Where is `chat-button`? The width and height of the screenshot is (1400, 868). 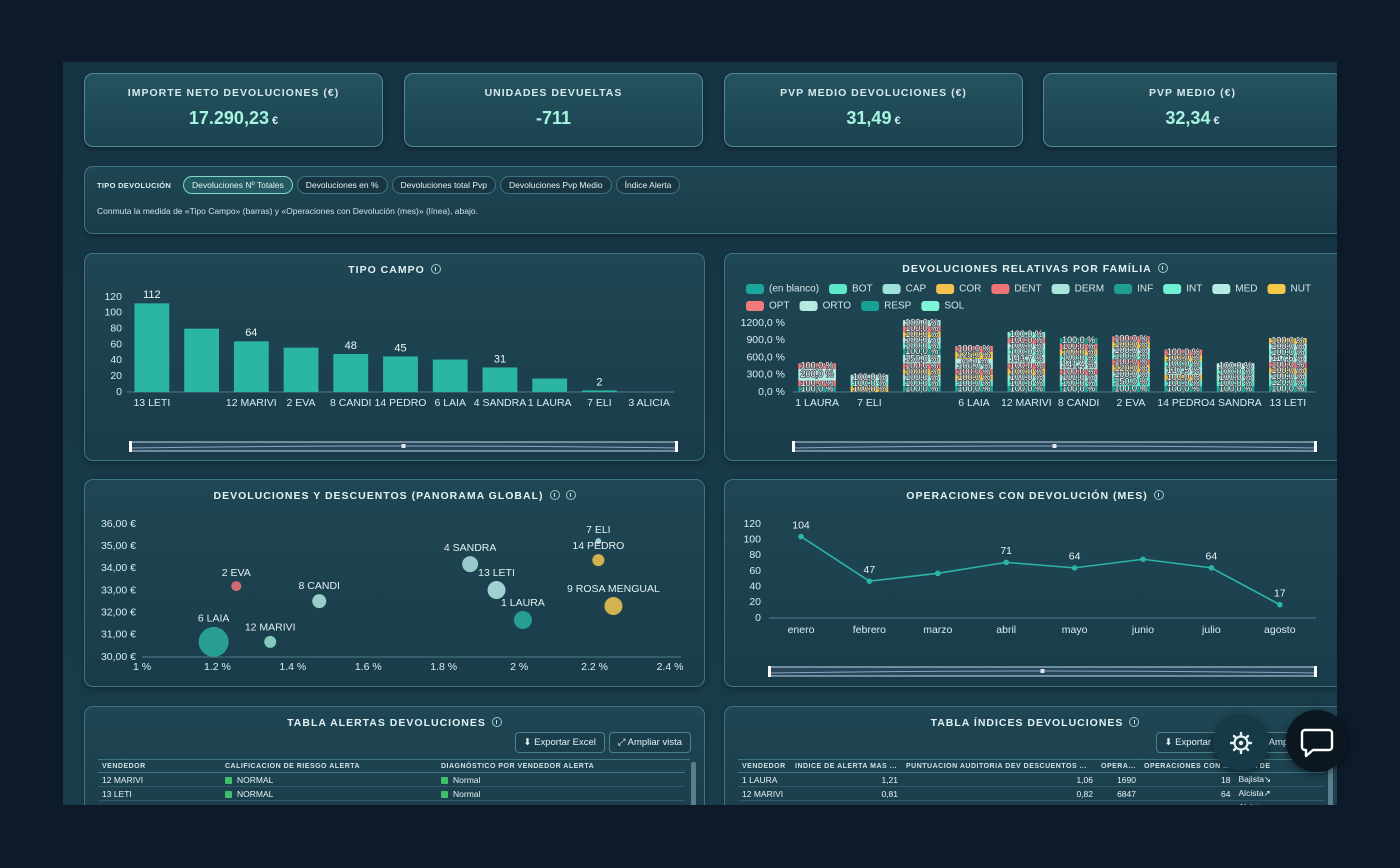 chat-button is located at coordinates (1317, 741).